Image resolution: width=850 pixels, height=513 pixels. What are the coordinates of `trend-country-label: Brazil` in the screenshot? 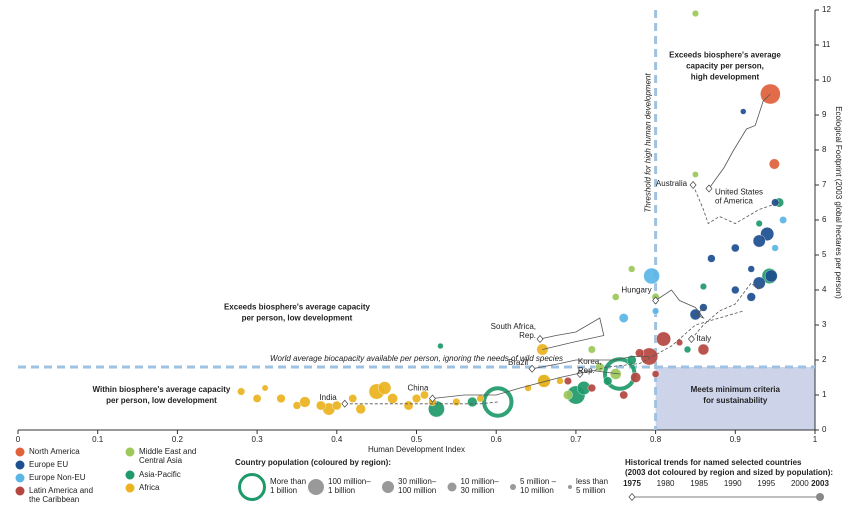 It's located at (518, 362).